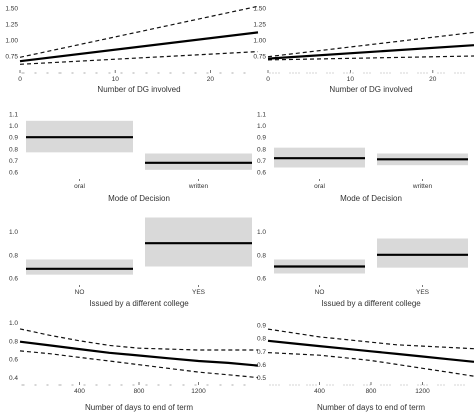  What do you see at coordinates (261, 378) in the screenshot?
I see `y-tick-label: 0.5` at bounding box center [261, 378].